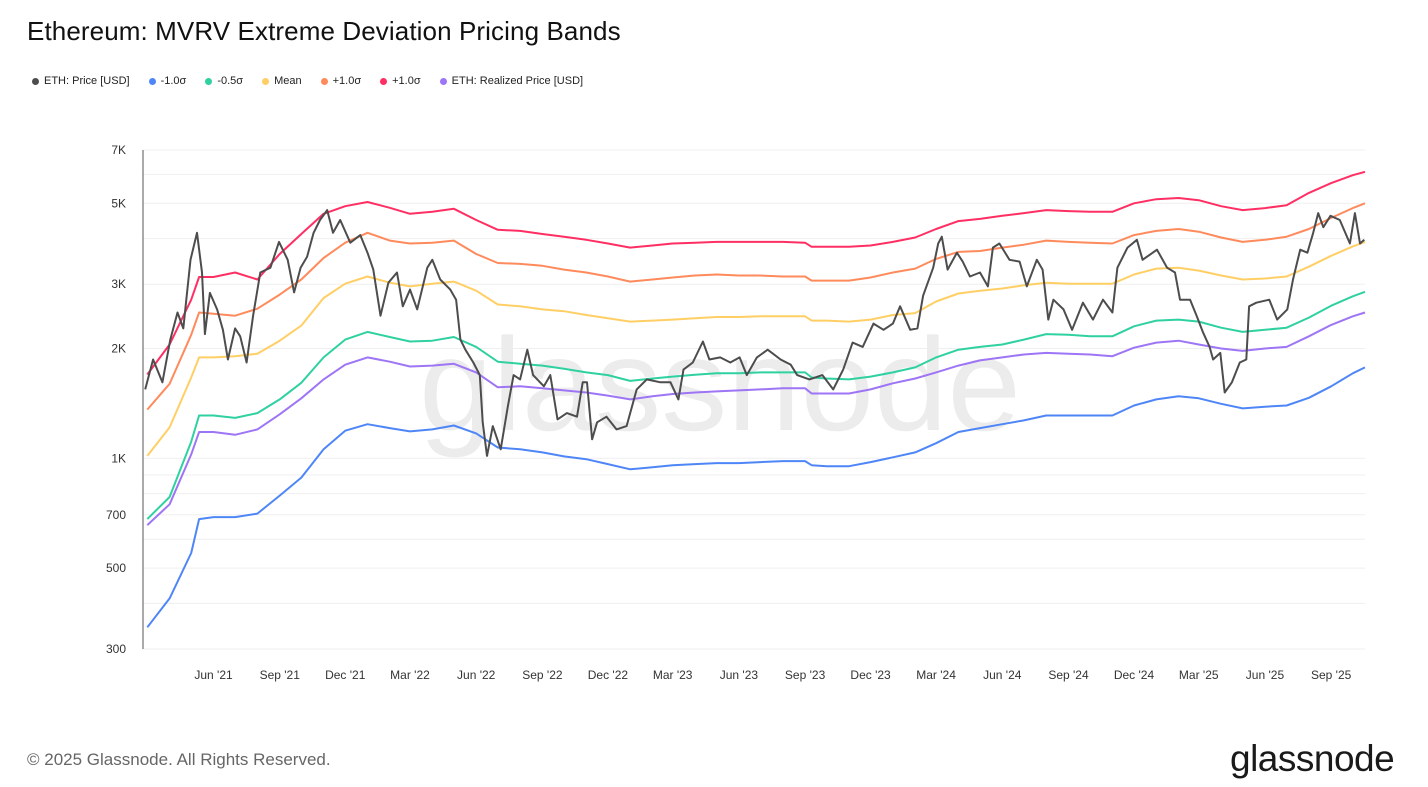 The height and width of the screenshot is (787, 1428). I want to click on legend-item-price: ETH: Price [USD], so click(81, 81).